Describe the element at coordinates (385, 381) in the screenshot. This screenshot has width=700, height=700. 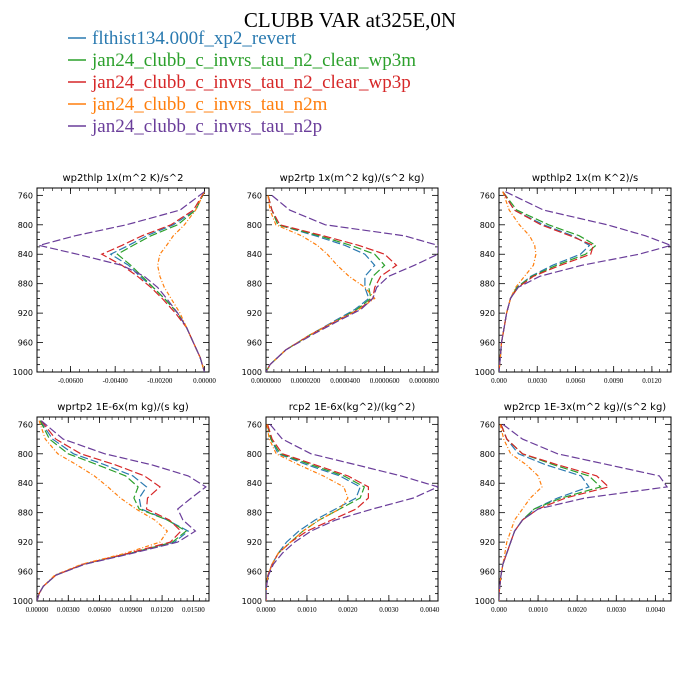
I see `x-tick-label: 0.0000600` at that location.